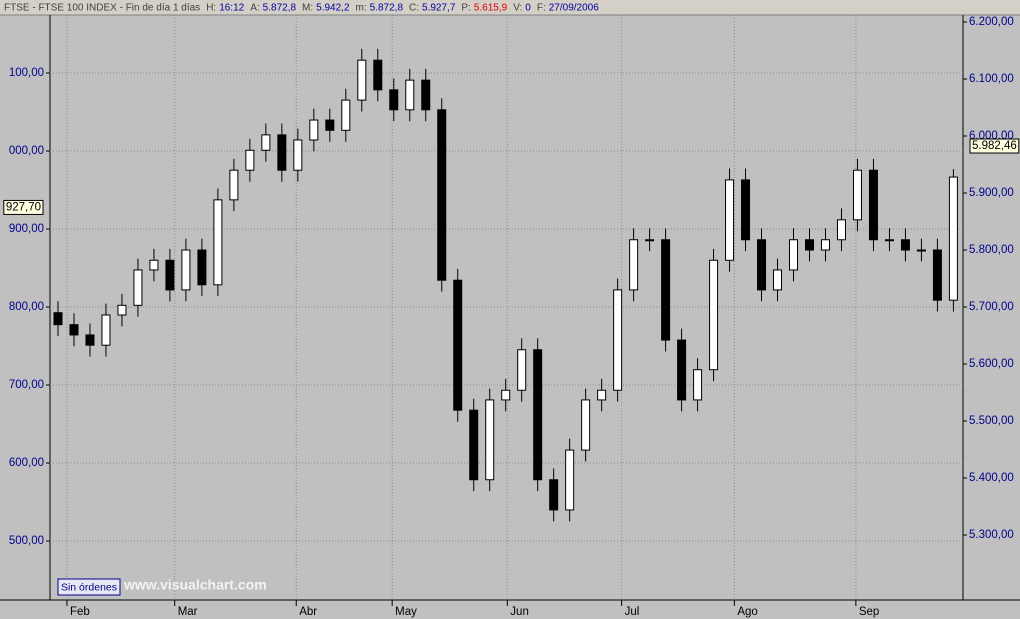 This screenshot has height=619, width=1020. I want to click on header-field-label: C:, so click(414, 8).